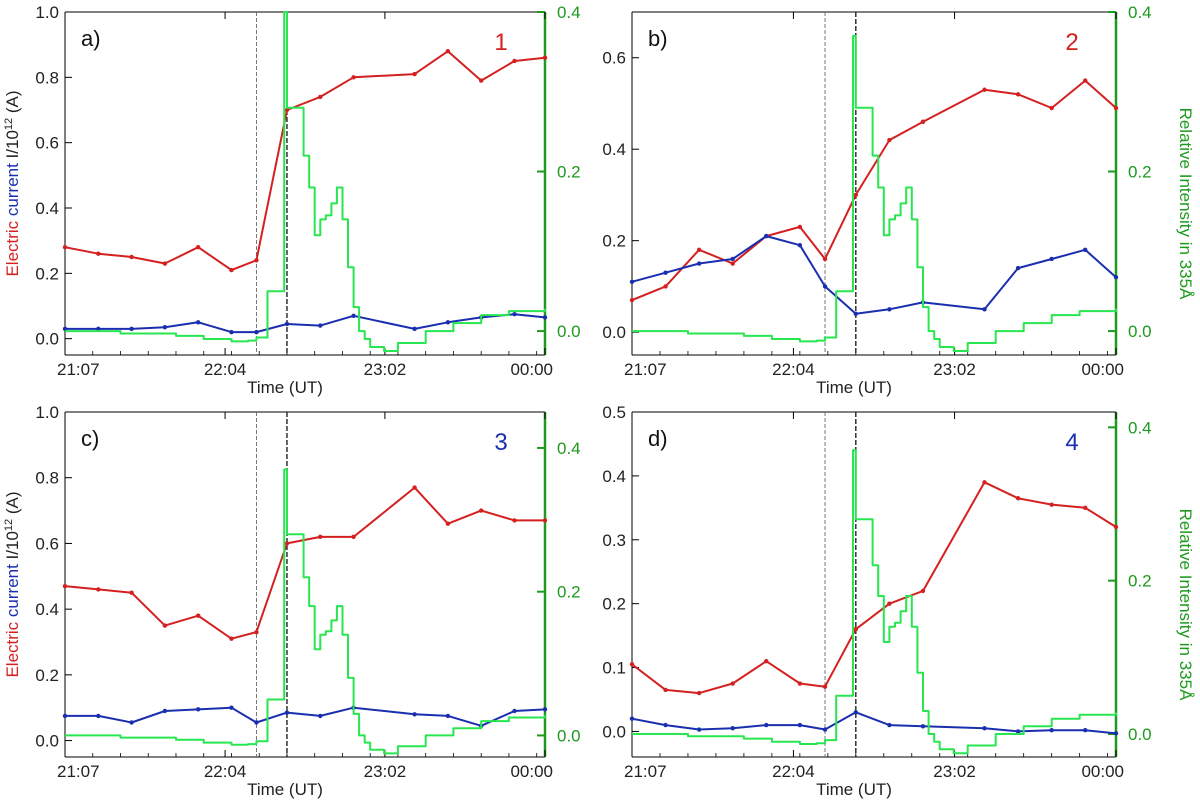 Image resolution: width=1200 pixels, height=805 pixels. I want to click on left-tick-label: 0.3, so click(614, 540).